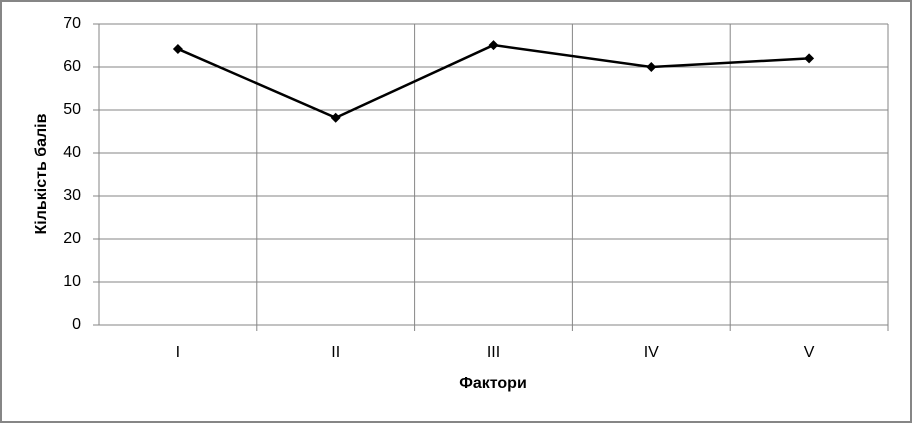  I want to click on y-tick-label: 60, so click(72, 66).